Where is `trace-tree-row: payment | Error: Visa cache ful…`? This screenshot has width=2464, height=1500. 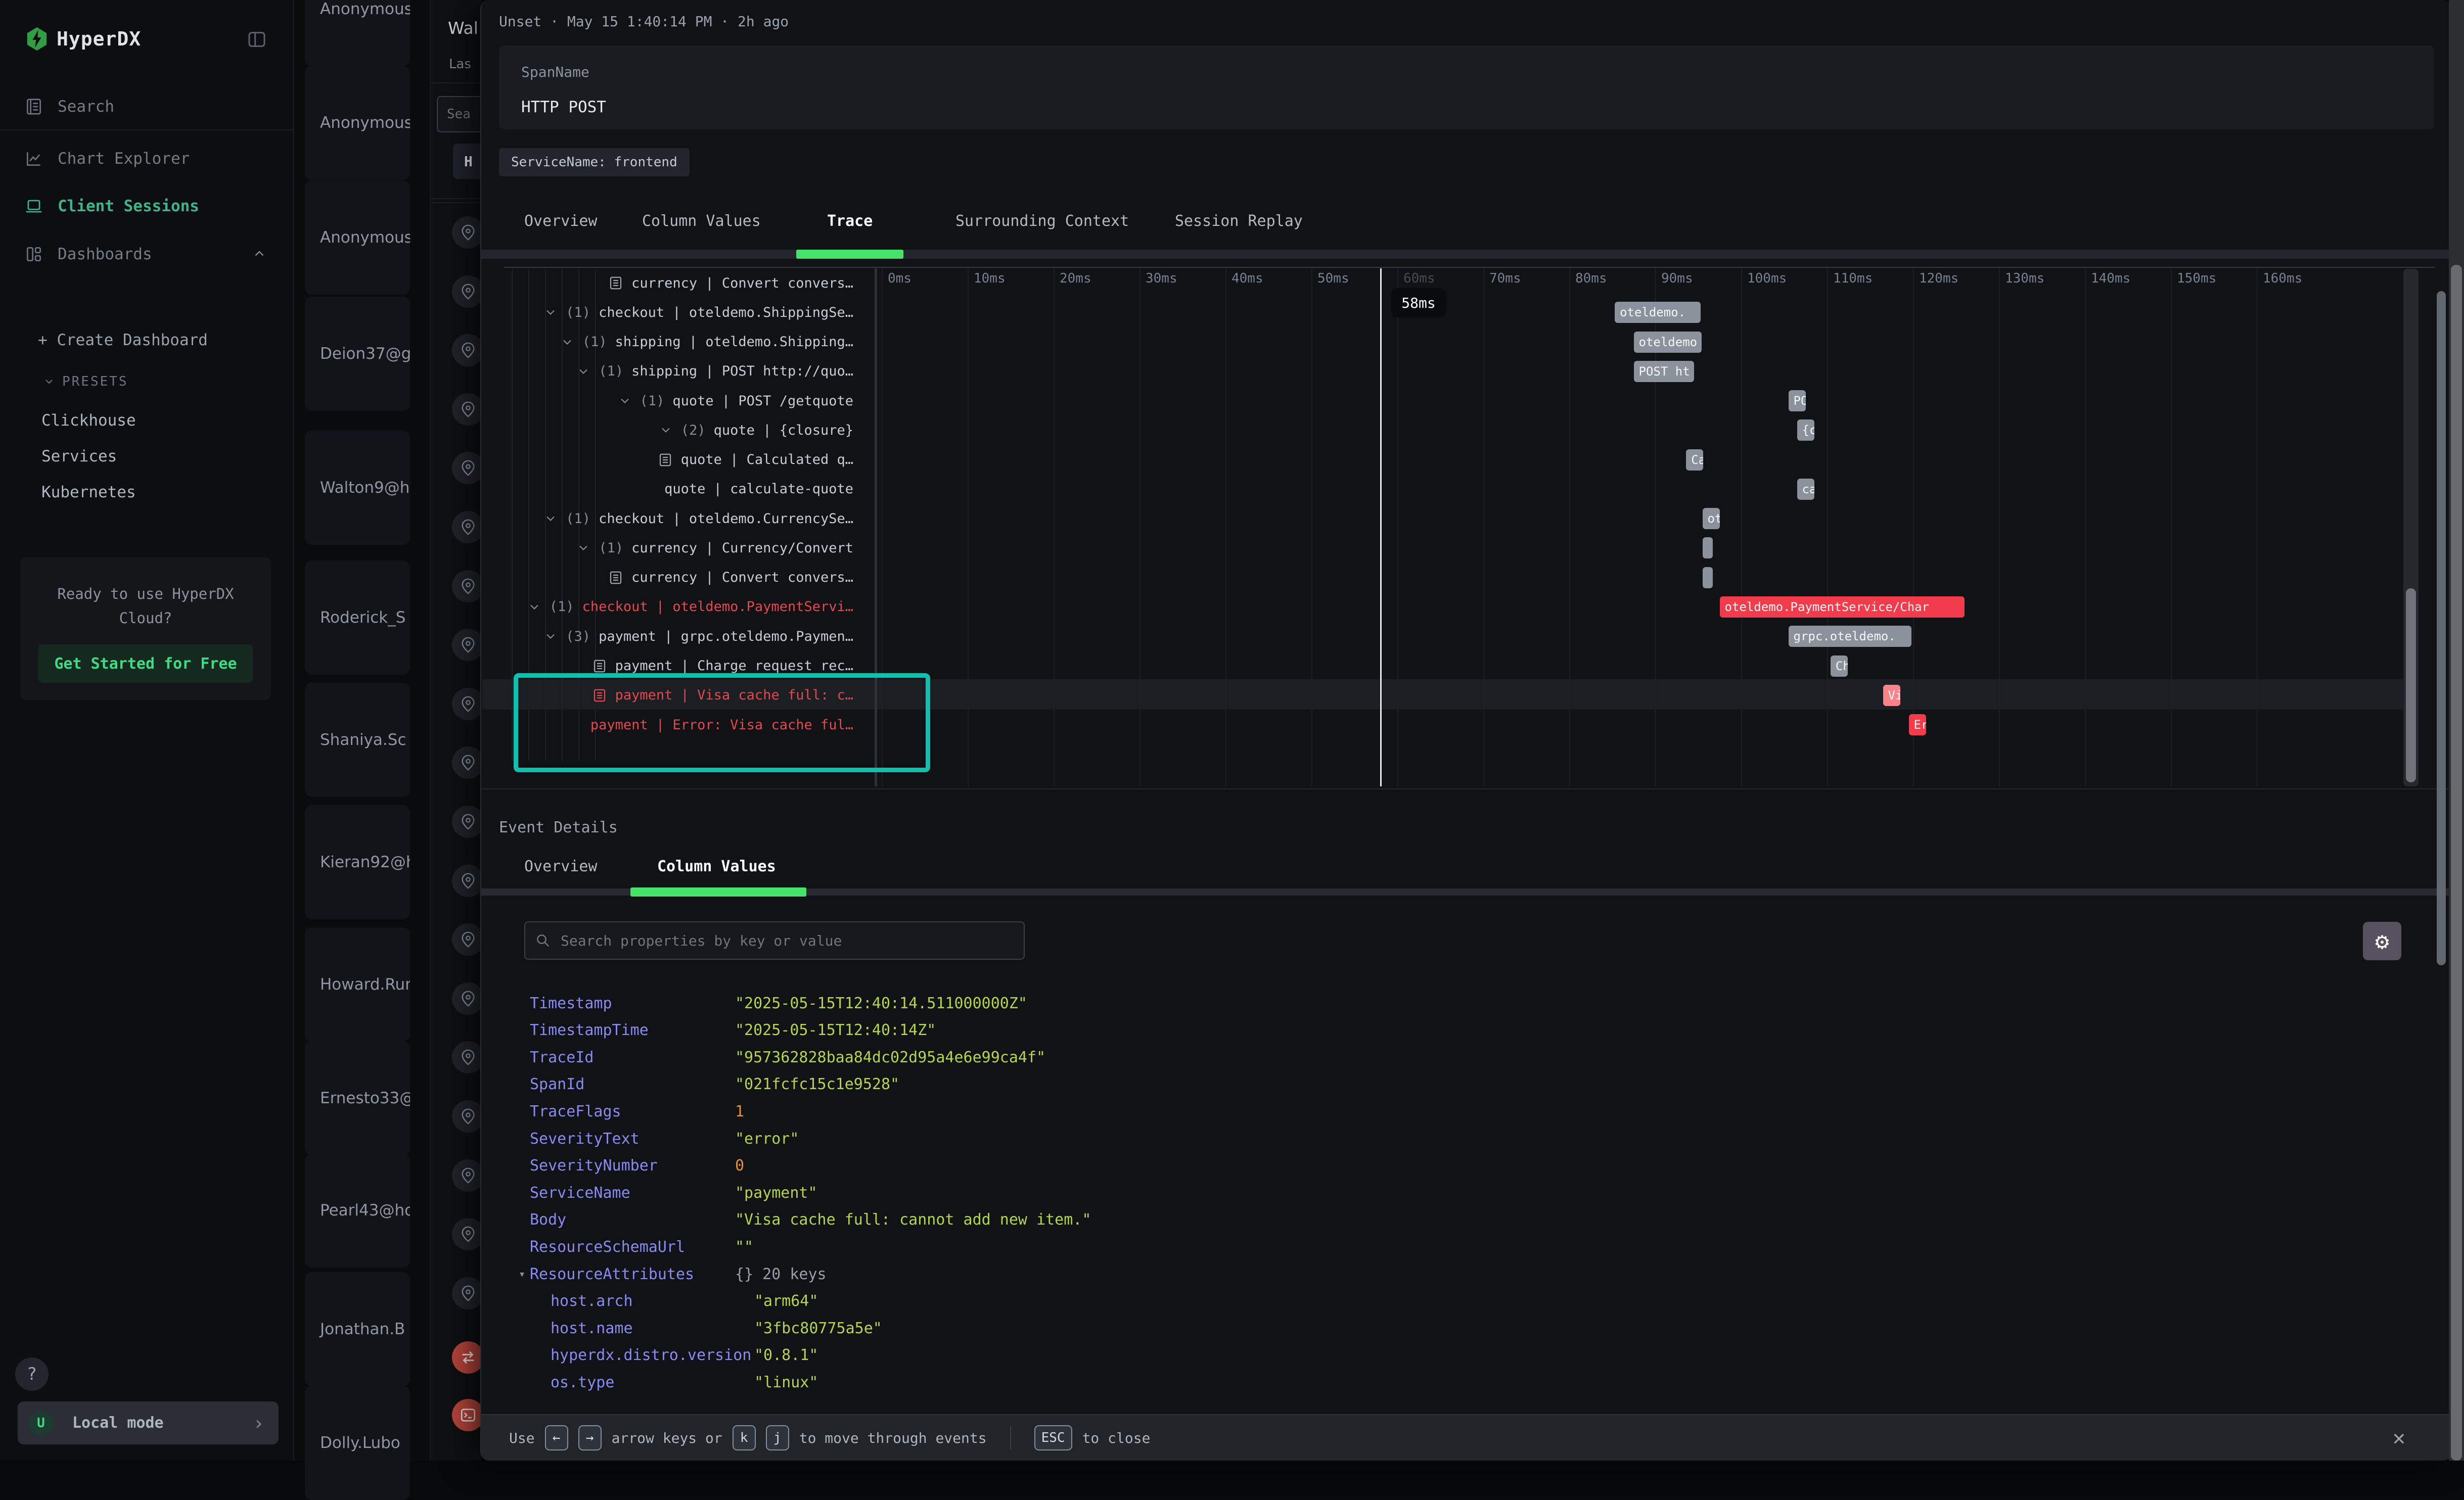 trace-tree-row: payment | Error: Visa cache ful… is located at coordinates (669, 724).